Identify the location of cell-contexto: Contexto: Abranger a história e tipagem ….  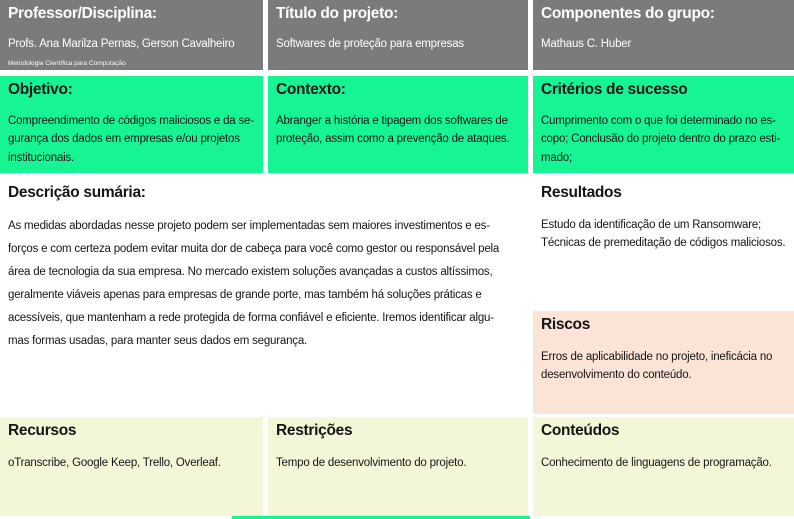
(398, 124).